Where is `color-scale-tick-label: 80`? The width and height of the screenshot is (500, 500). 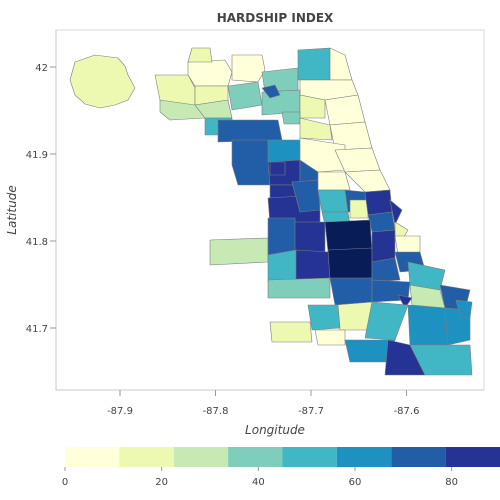 color-scale-tick-label: 80 is located at coordinates (451, 482).